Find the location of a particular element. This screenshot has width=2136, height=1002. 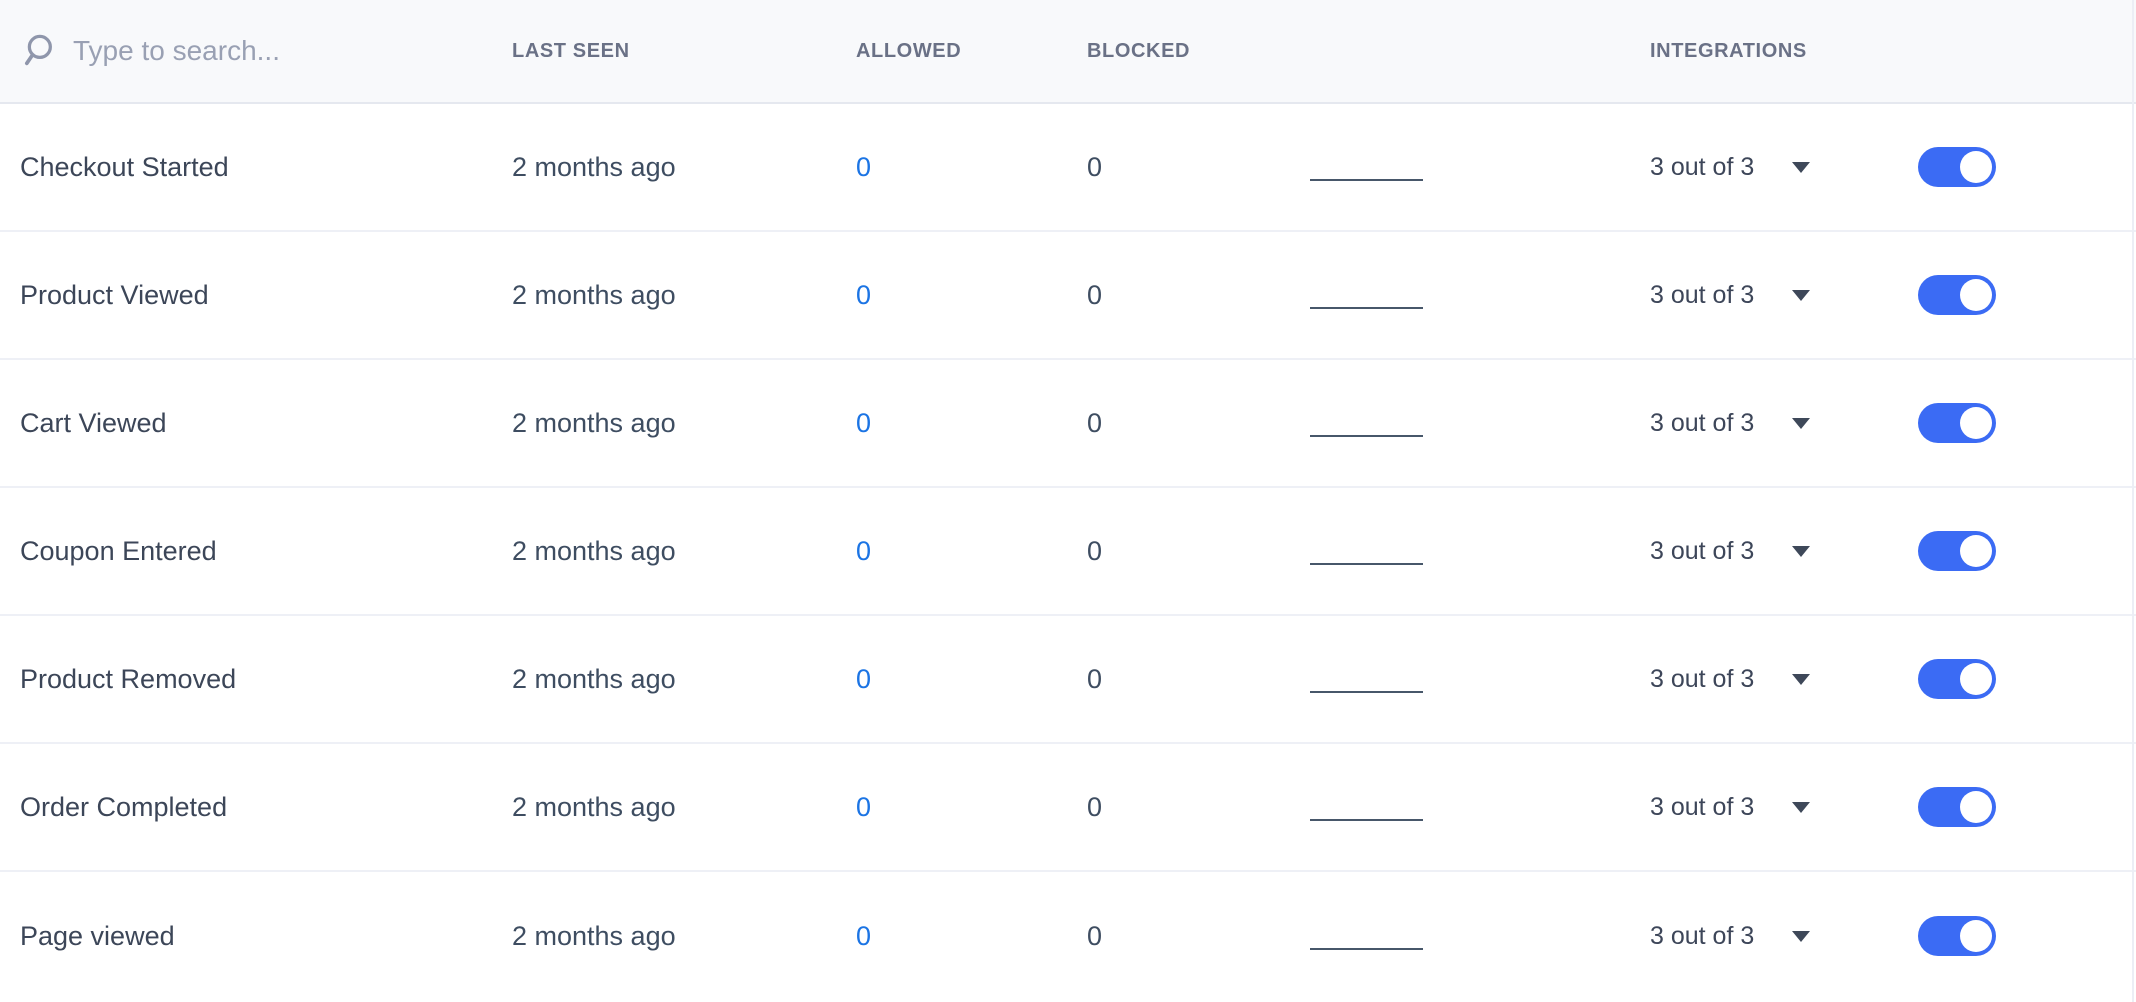

event-name: Product Removed is located at coordinates (128, 678).